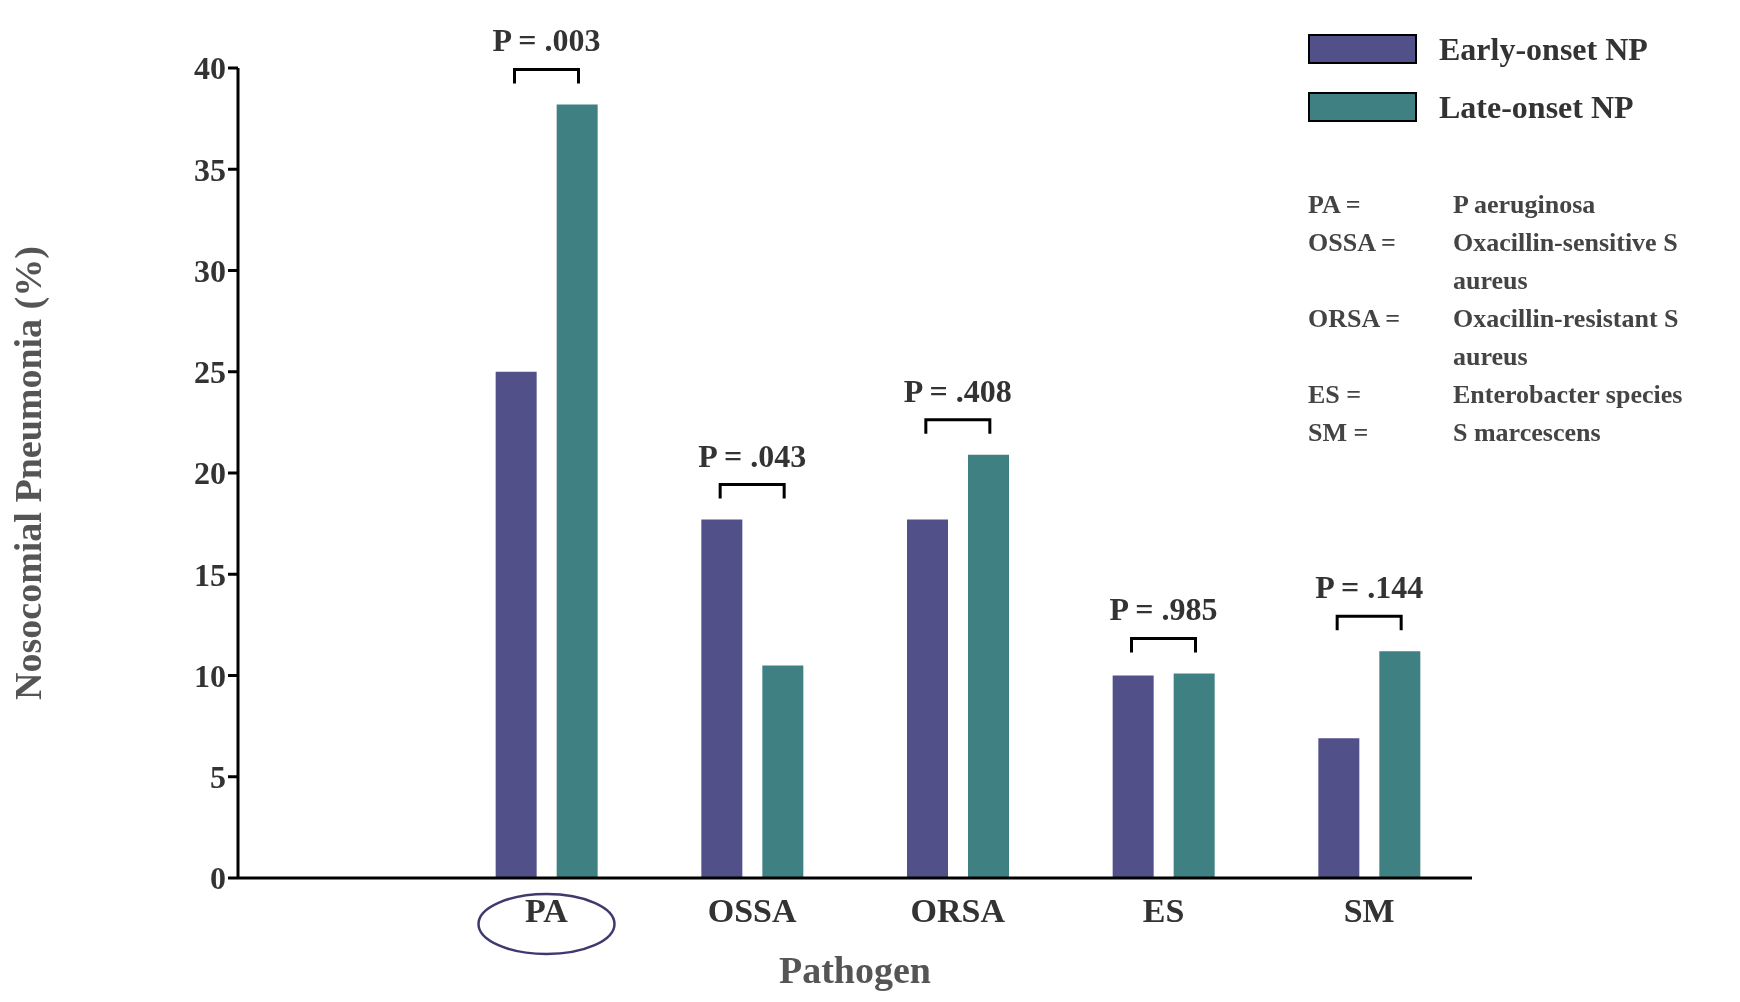  What do you see at coordinates (752, 911) in the screenshot?
I see `x-tick-label: OSSA` at bounding box center [752, 911].